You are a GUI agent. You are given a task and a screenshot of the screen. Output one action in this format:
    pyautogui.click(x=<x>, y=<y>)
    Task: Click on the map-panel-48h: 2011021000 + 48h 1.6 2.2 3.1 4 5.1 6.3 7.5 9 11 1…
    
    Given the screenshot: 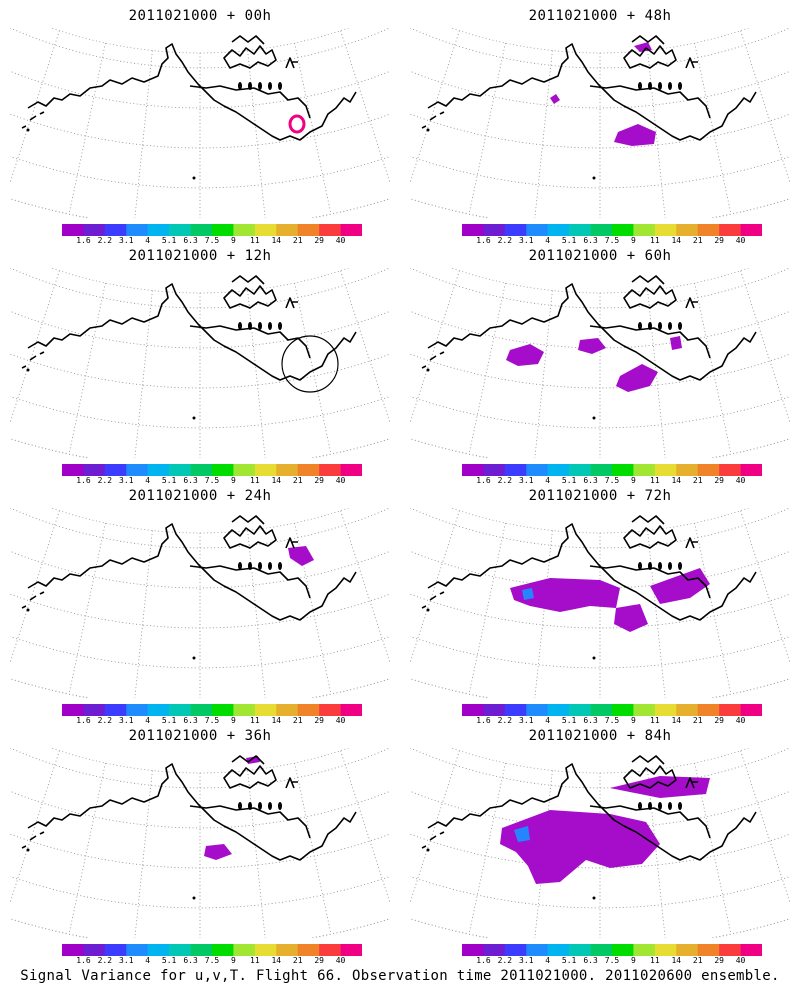 What is the action you would take?
    pyautogui.click(x=600, y=122)
    